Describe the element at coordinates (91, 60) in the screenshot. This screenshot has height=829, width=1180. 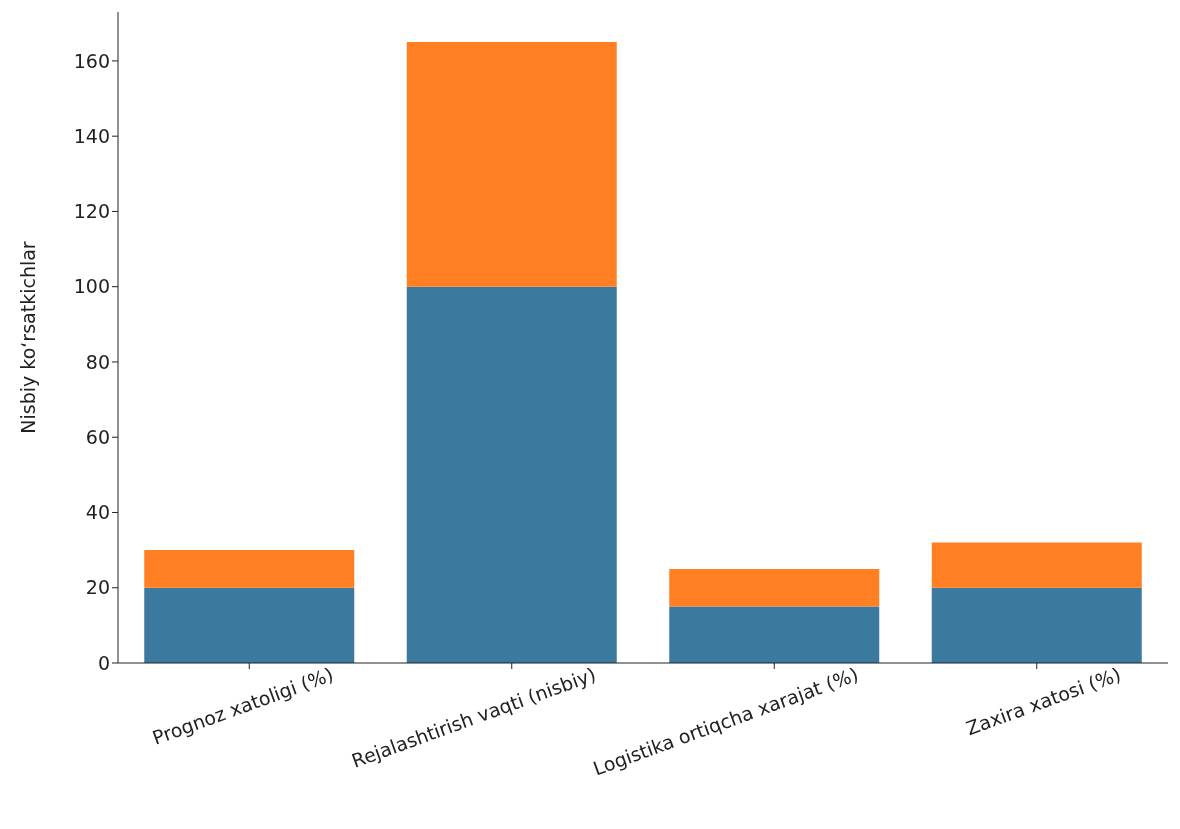
I see `y-tick-label: 160` at that location.